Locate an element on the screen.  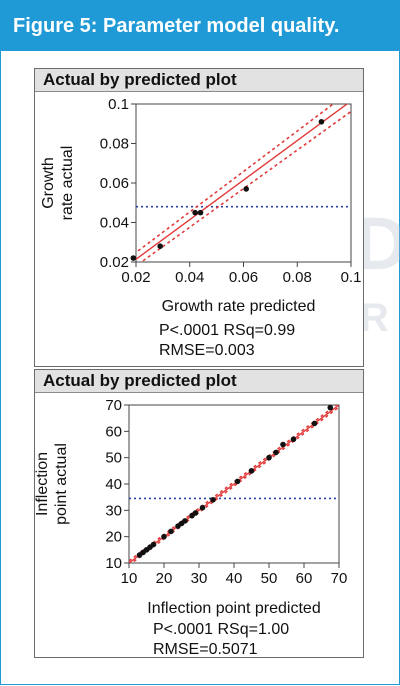
chart-1-y-tick-label: 0.08 is located at coordinates (114, 144).